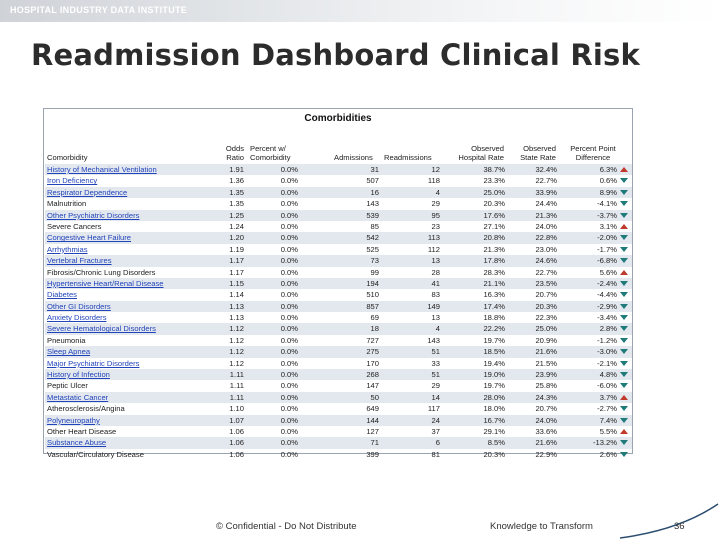 This screenshot has width=720, height=540. What do you see at coordinates (669, 521) in the screenshot?
I see `swoosh-decoration` at bounding box center [669, 521].